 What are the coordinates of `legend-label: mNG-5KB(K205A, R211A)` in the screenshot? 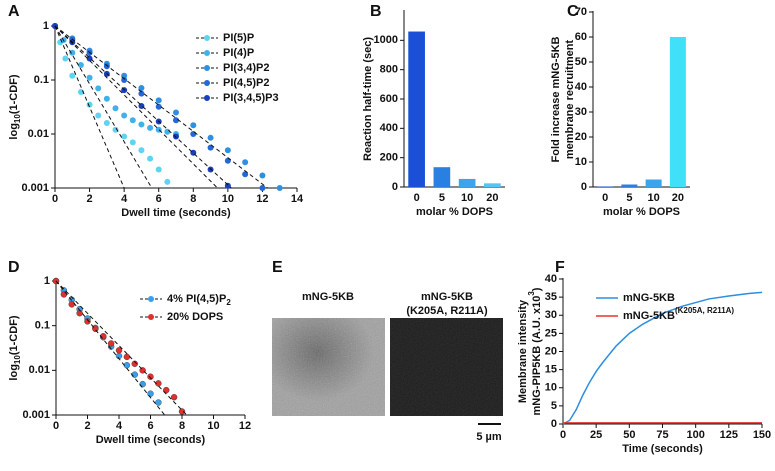 It's located at (678, 314).